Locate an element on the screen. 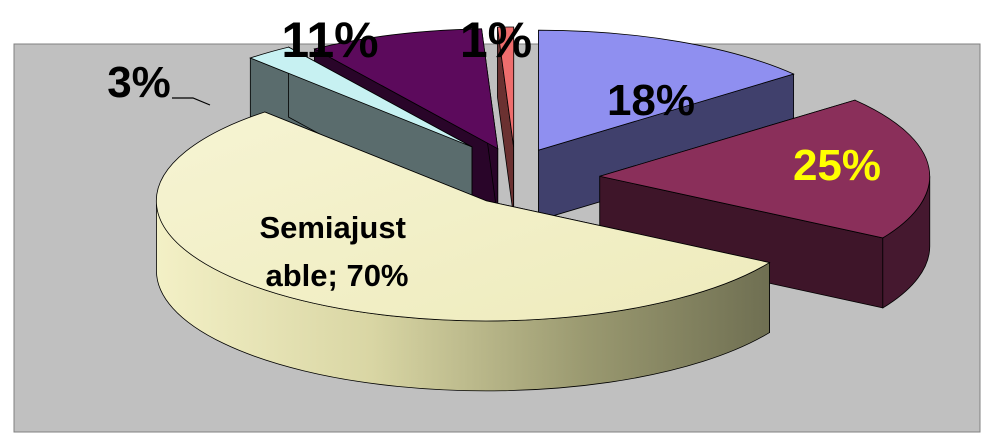 Image resolution: width=986 pixels, height=440 pixels. data-label-70-line2: able; 70% is located at coordinates (336, 275).